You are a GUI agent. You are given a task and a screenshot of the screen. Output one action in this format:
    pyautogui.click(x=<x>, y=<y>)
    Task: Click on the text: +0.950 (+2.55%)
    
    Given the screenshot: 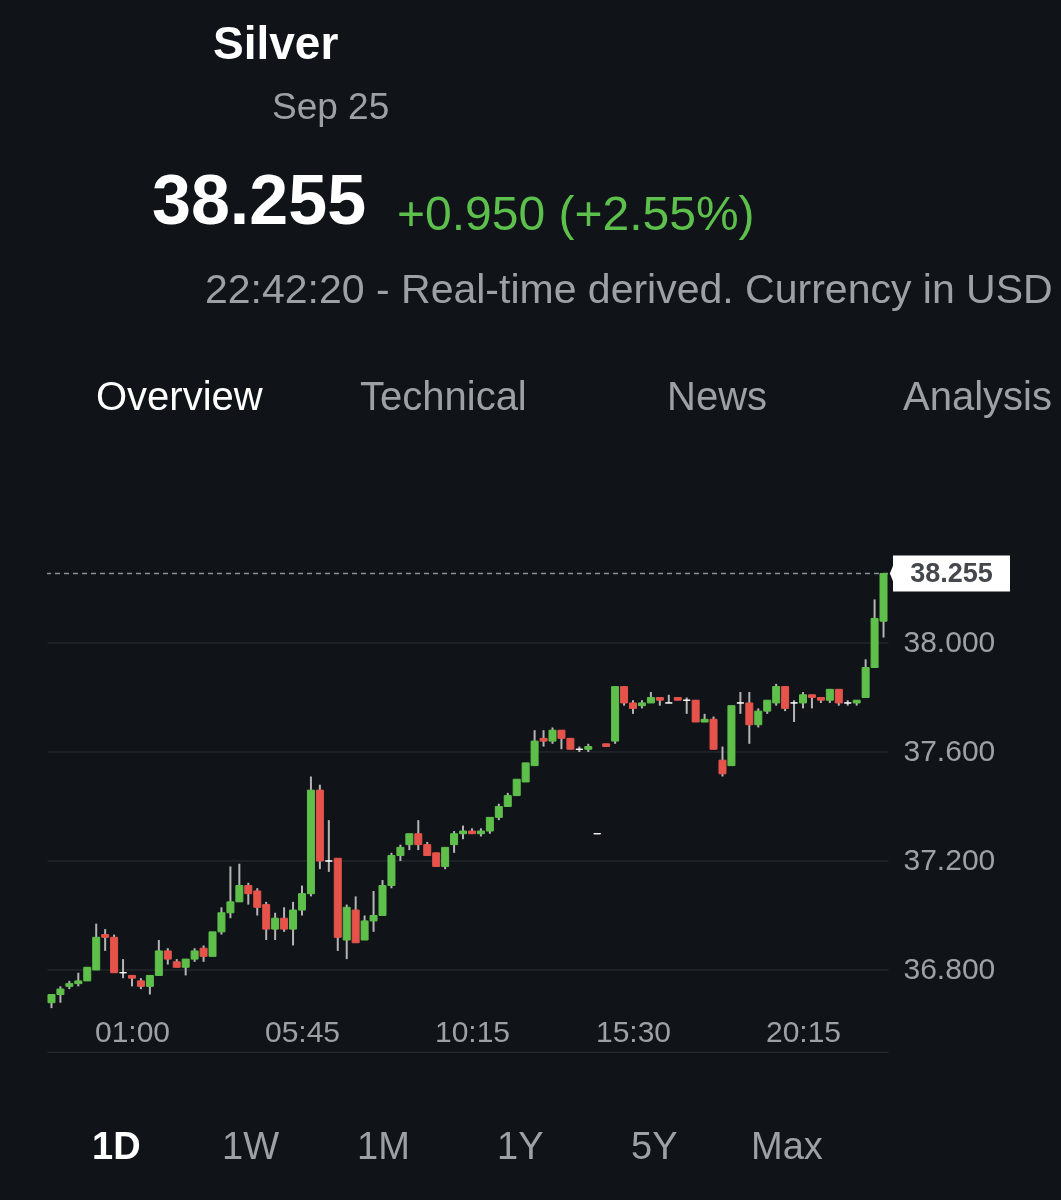 What is the action you would take?
    pyautogui.click(x=576, y=213)
    